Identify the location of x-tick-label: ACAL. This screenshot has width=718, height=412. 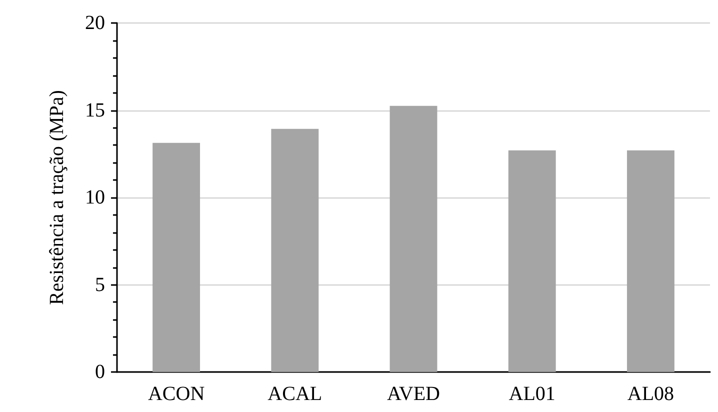
(295, 394).